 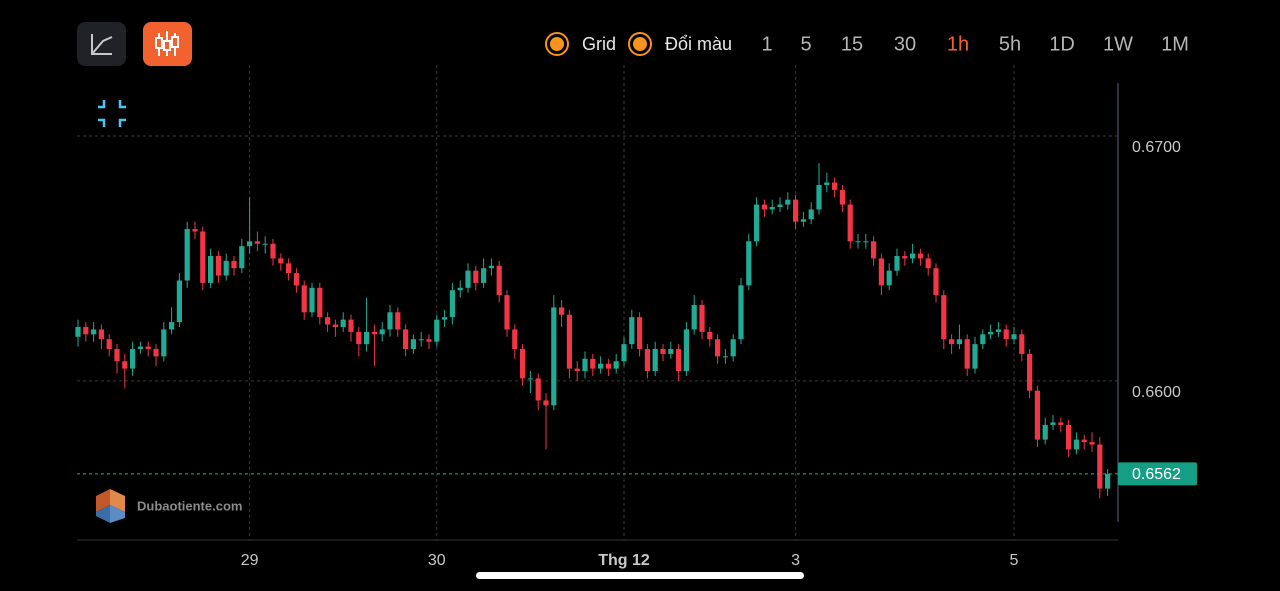 I want to click on candle-icon, so click(x=167, y=45).